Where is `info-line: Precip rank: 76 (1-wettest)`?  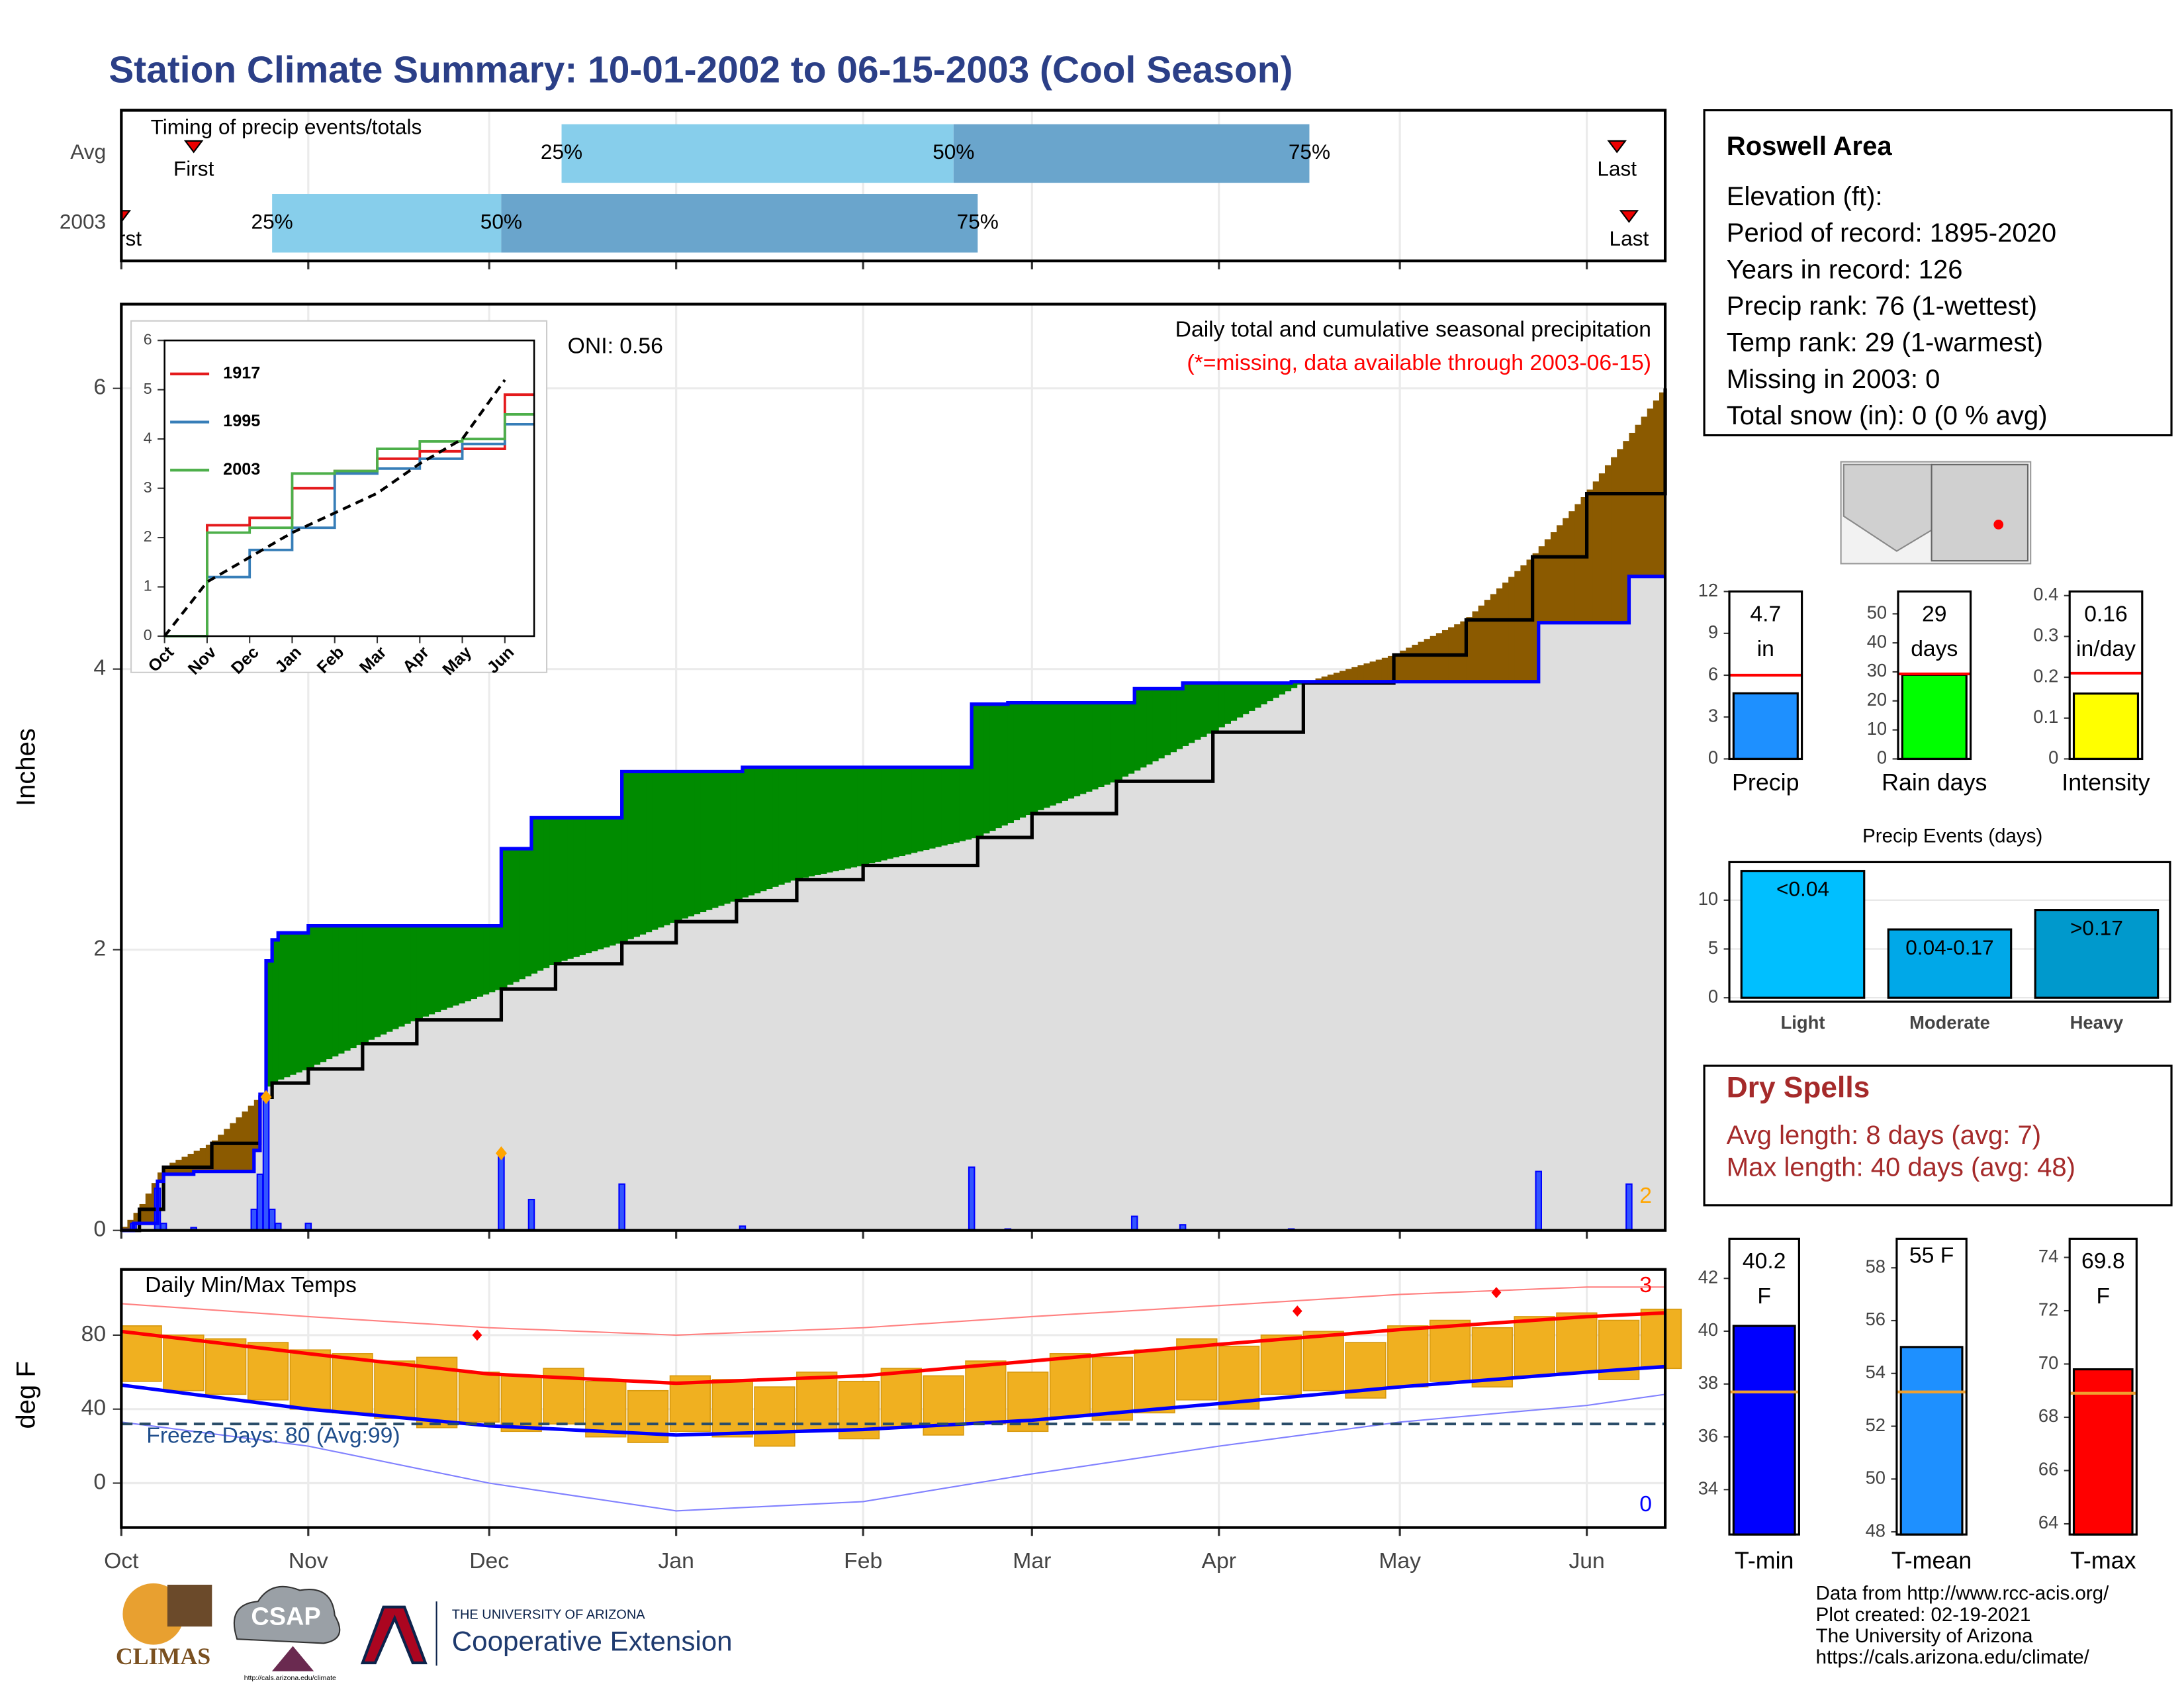 info-line: Precip rank: 76 (1-wettest) is located at coordinates (1882, 306).